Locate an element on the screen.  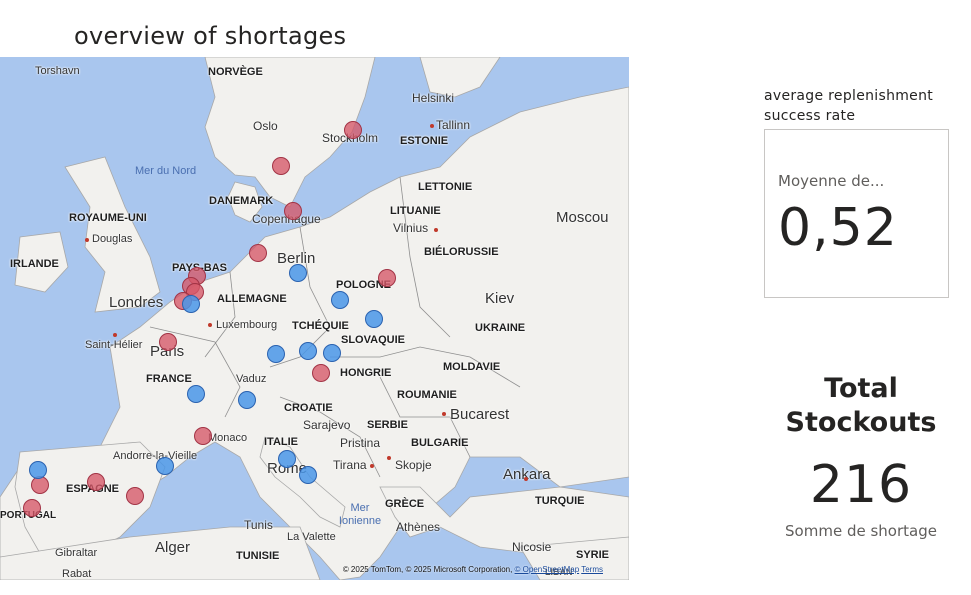
replenishment-title: average replenishment success rate is located at coordinates (849, 106).